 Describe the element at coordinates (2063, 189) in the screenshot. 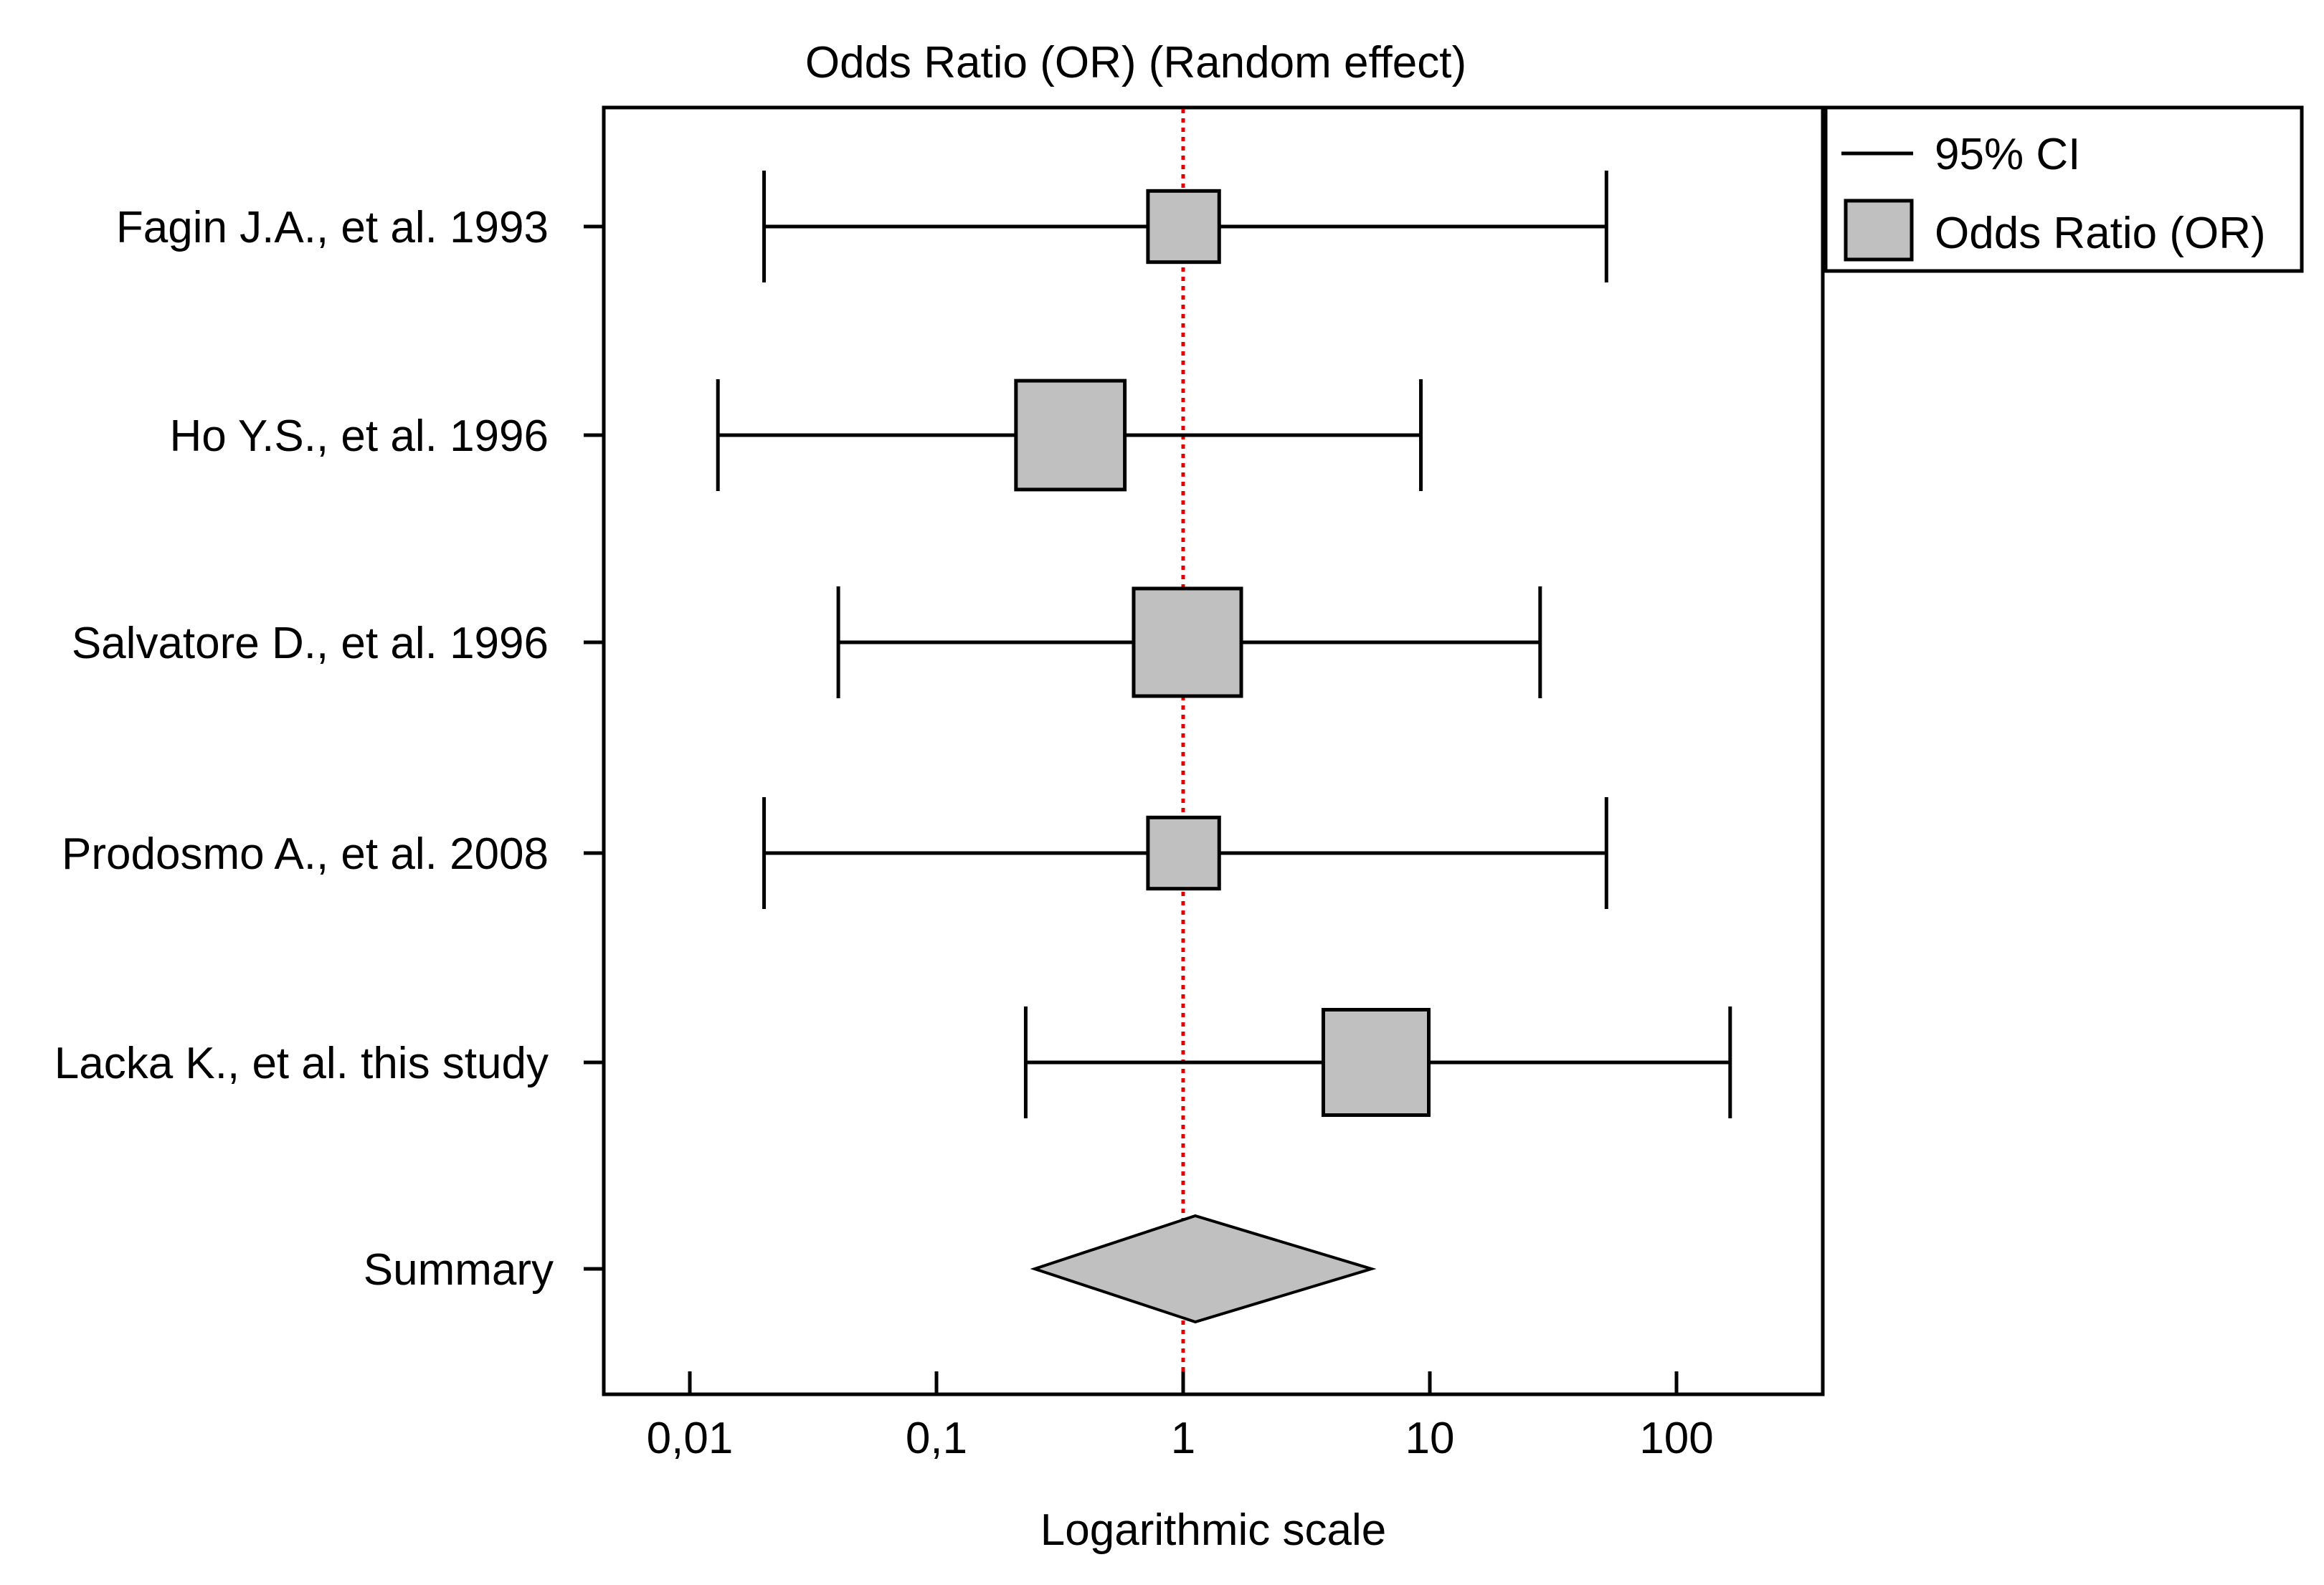

I see `legend: 95% CI Odds Ratio (OR)` at that location.